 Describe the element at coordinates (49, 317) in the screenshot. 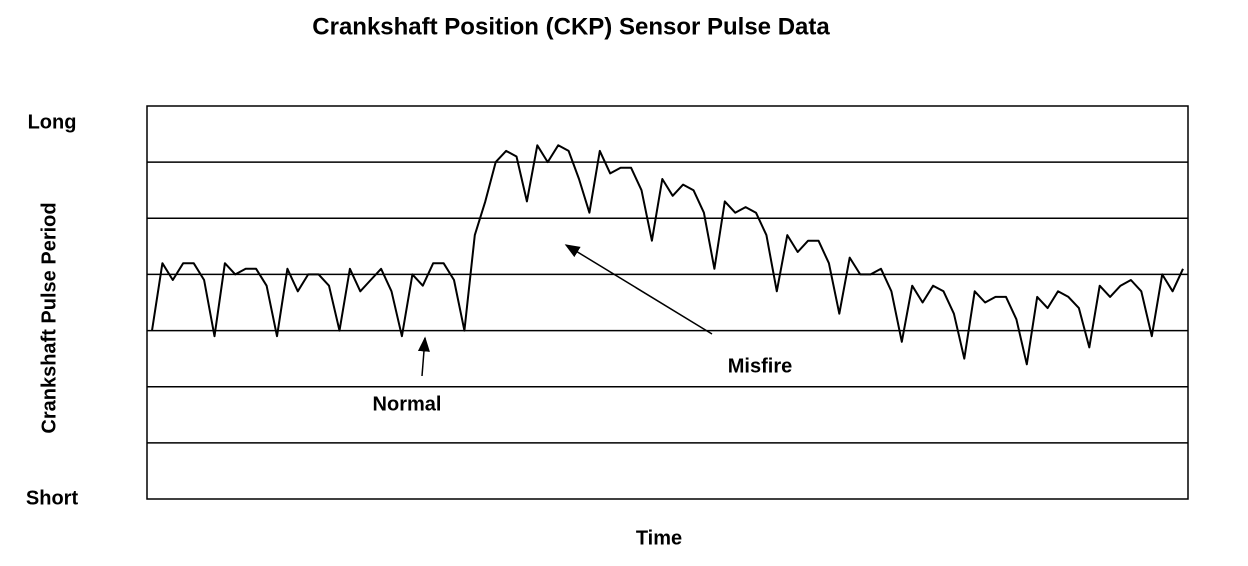

I see `y-axis-label: Crankshaft Pulse Period` at that location.